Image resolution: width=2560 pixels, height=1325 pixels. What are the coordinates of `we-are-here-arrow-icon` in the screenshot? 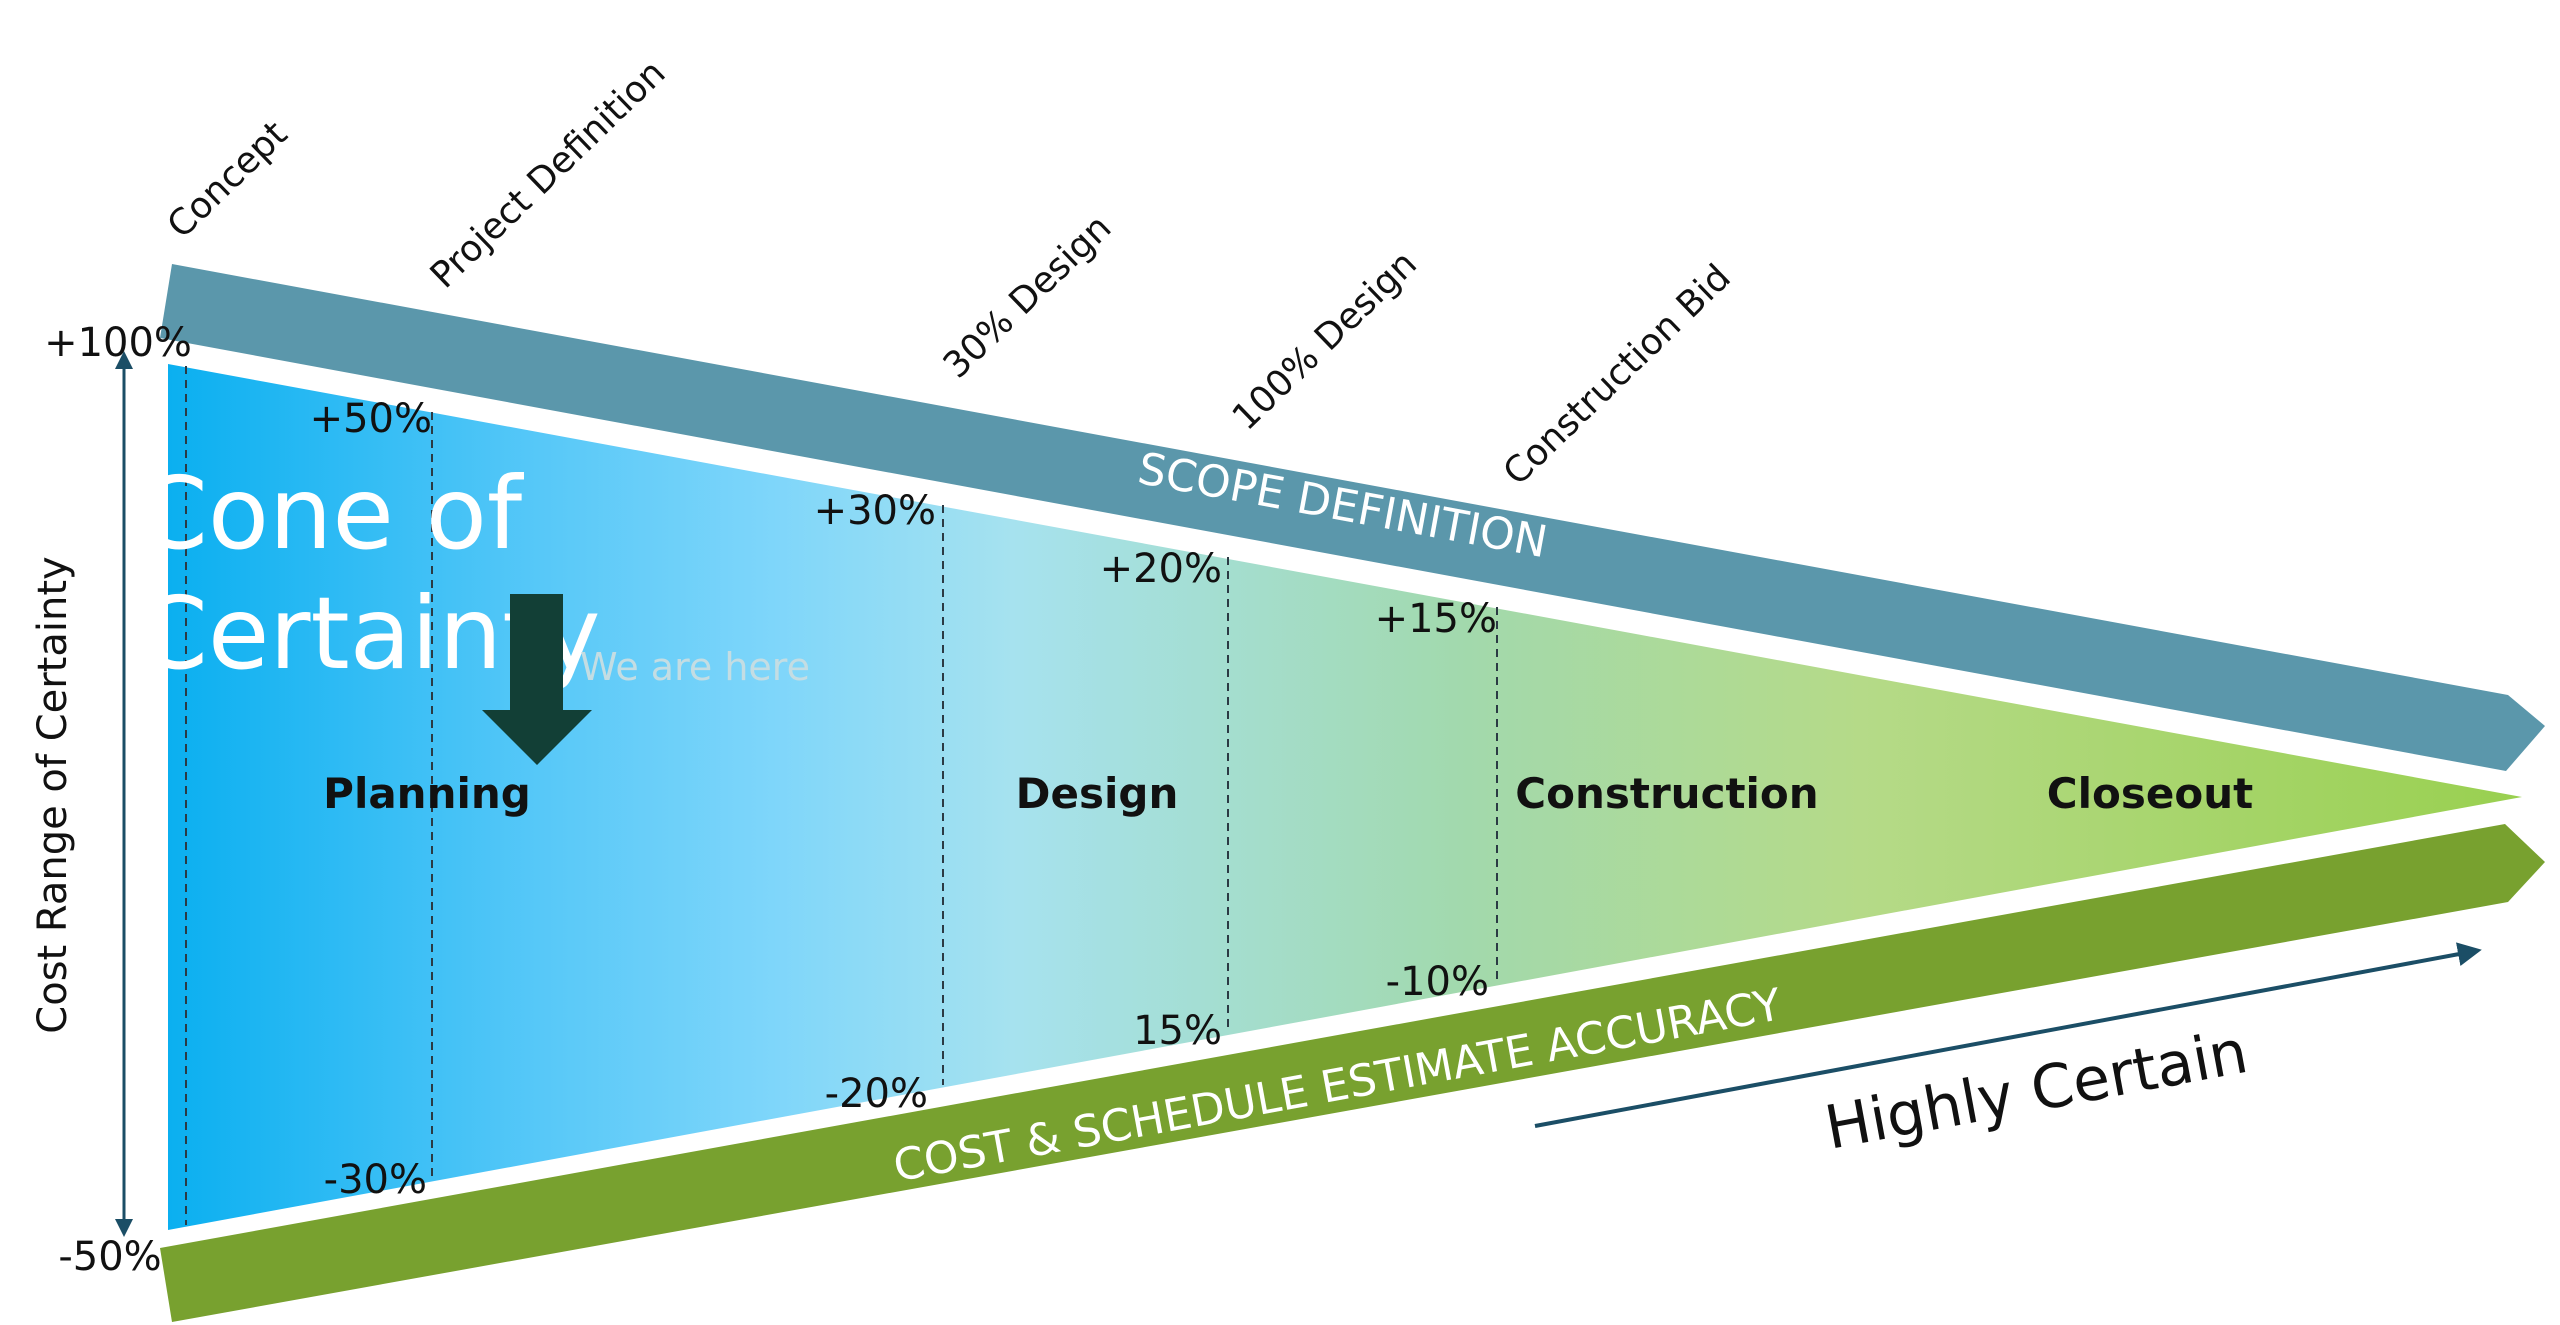 It's located at (537, 679).